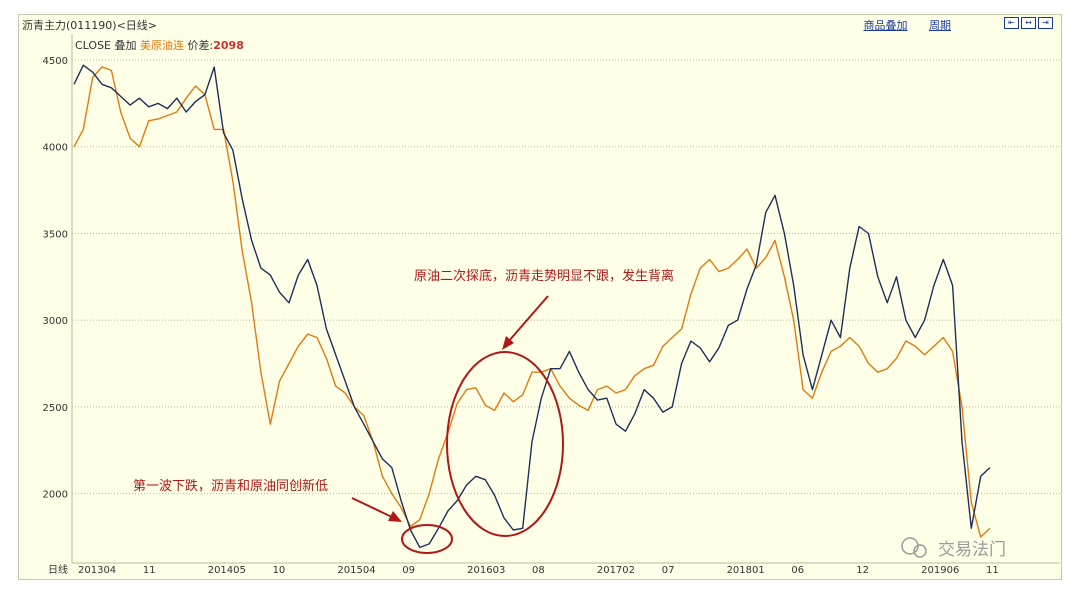 This screenshot has height=594, width=1080. What do you see at coordinates (528, 319) in the screenshot?
I see `divergence-arrow` at bounding box center [528, 319].